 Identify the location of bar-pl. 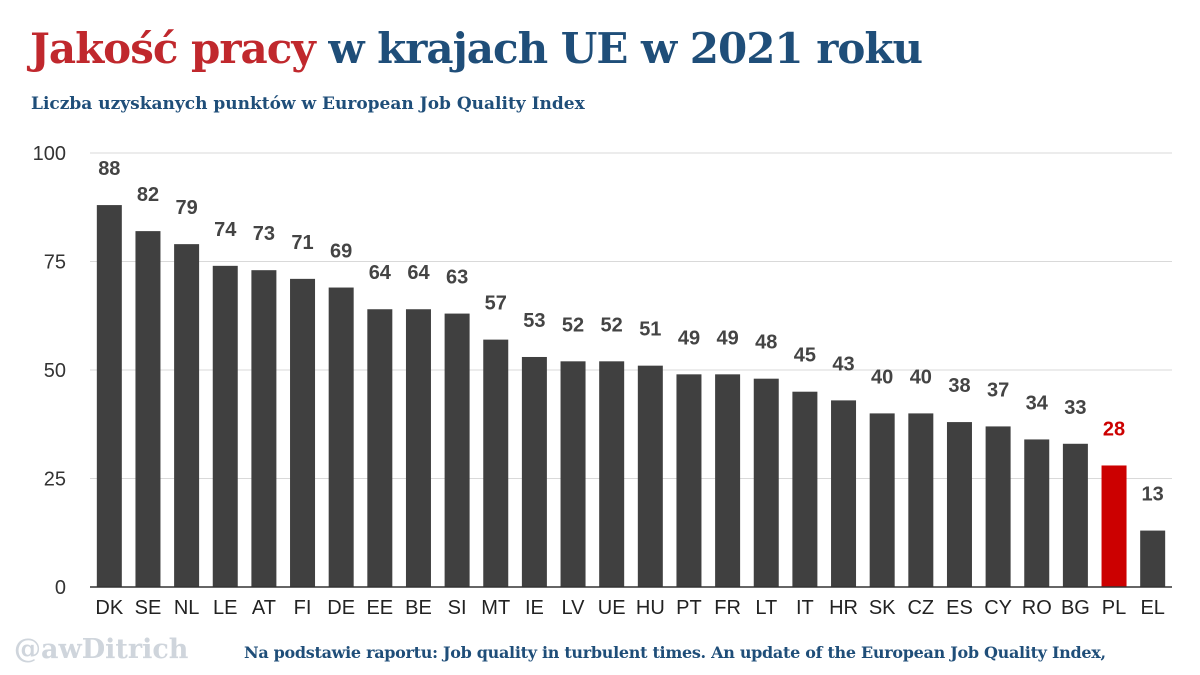
(1114, 526).